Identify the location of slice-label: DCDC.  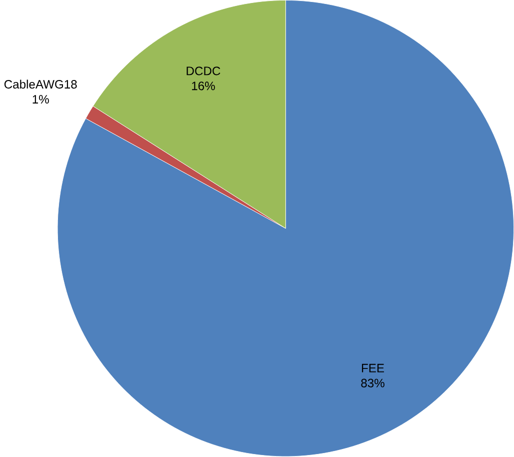
(203, 71).